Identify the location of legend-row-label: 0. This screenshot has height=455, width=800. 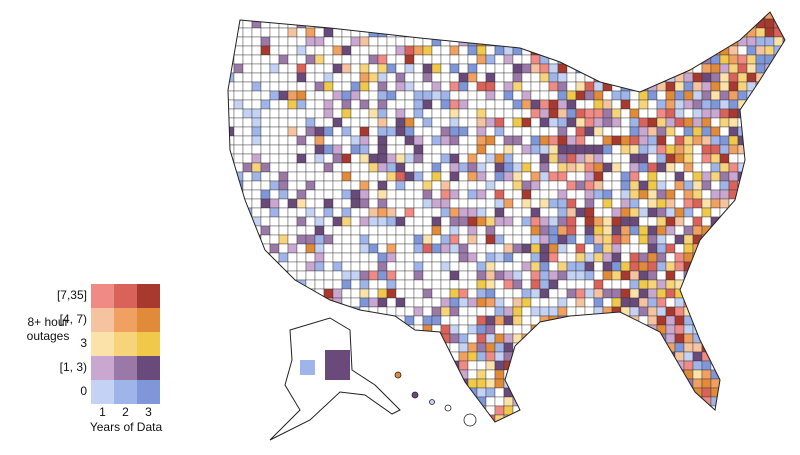
(83, 391).